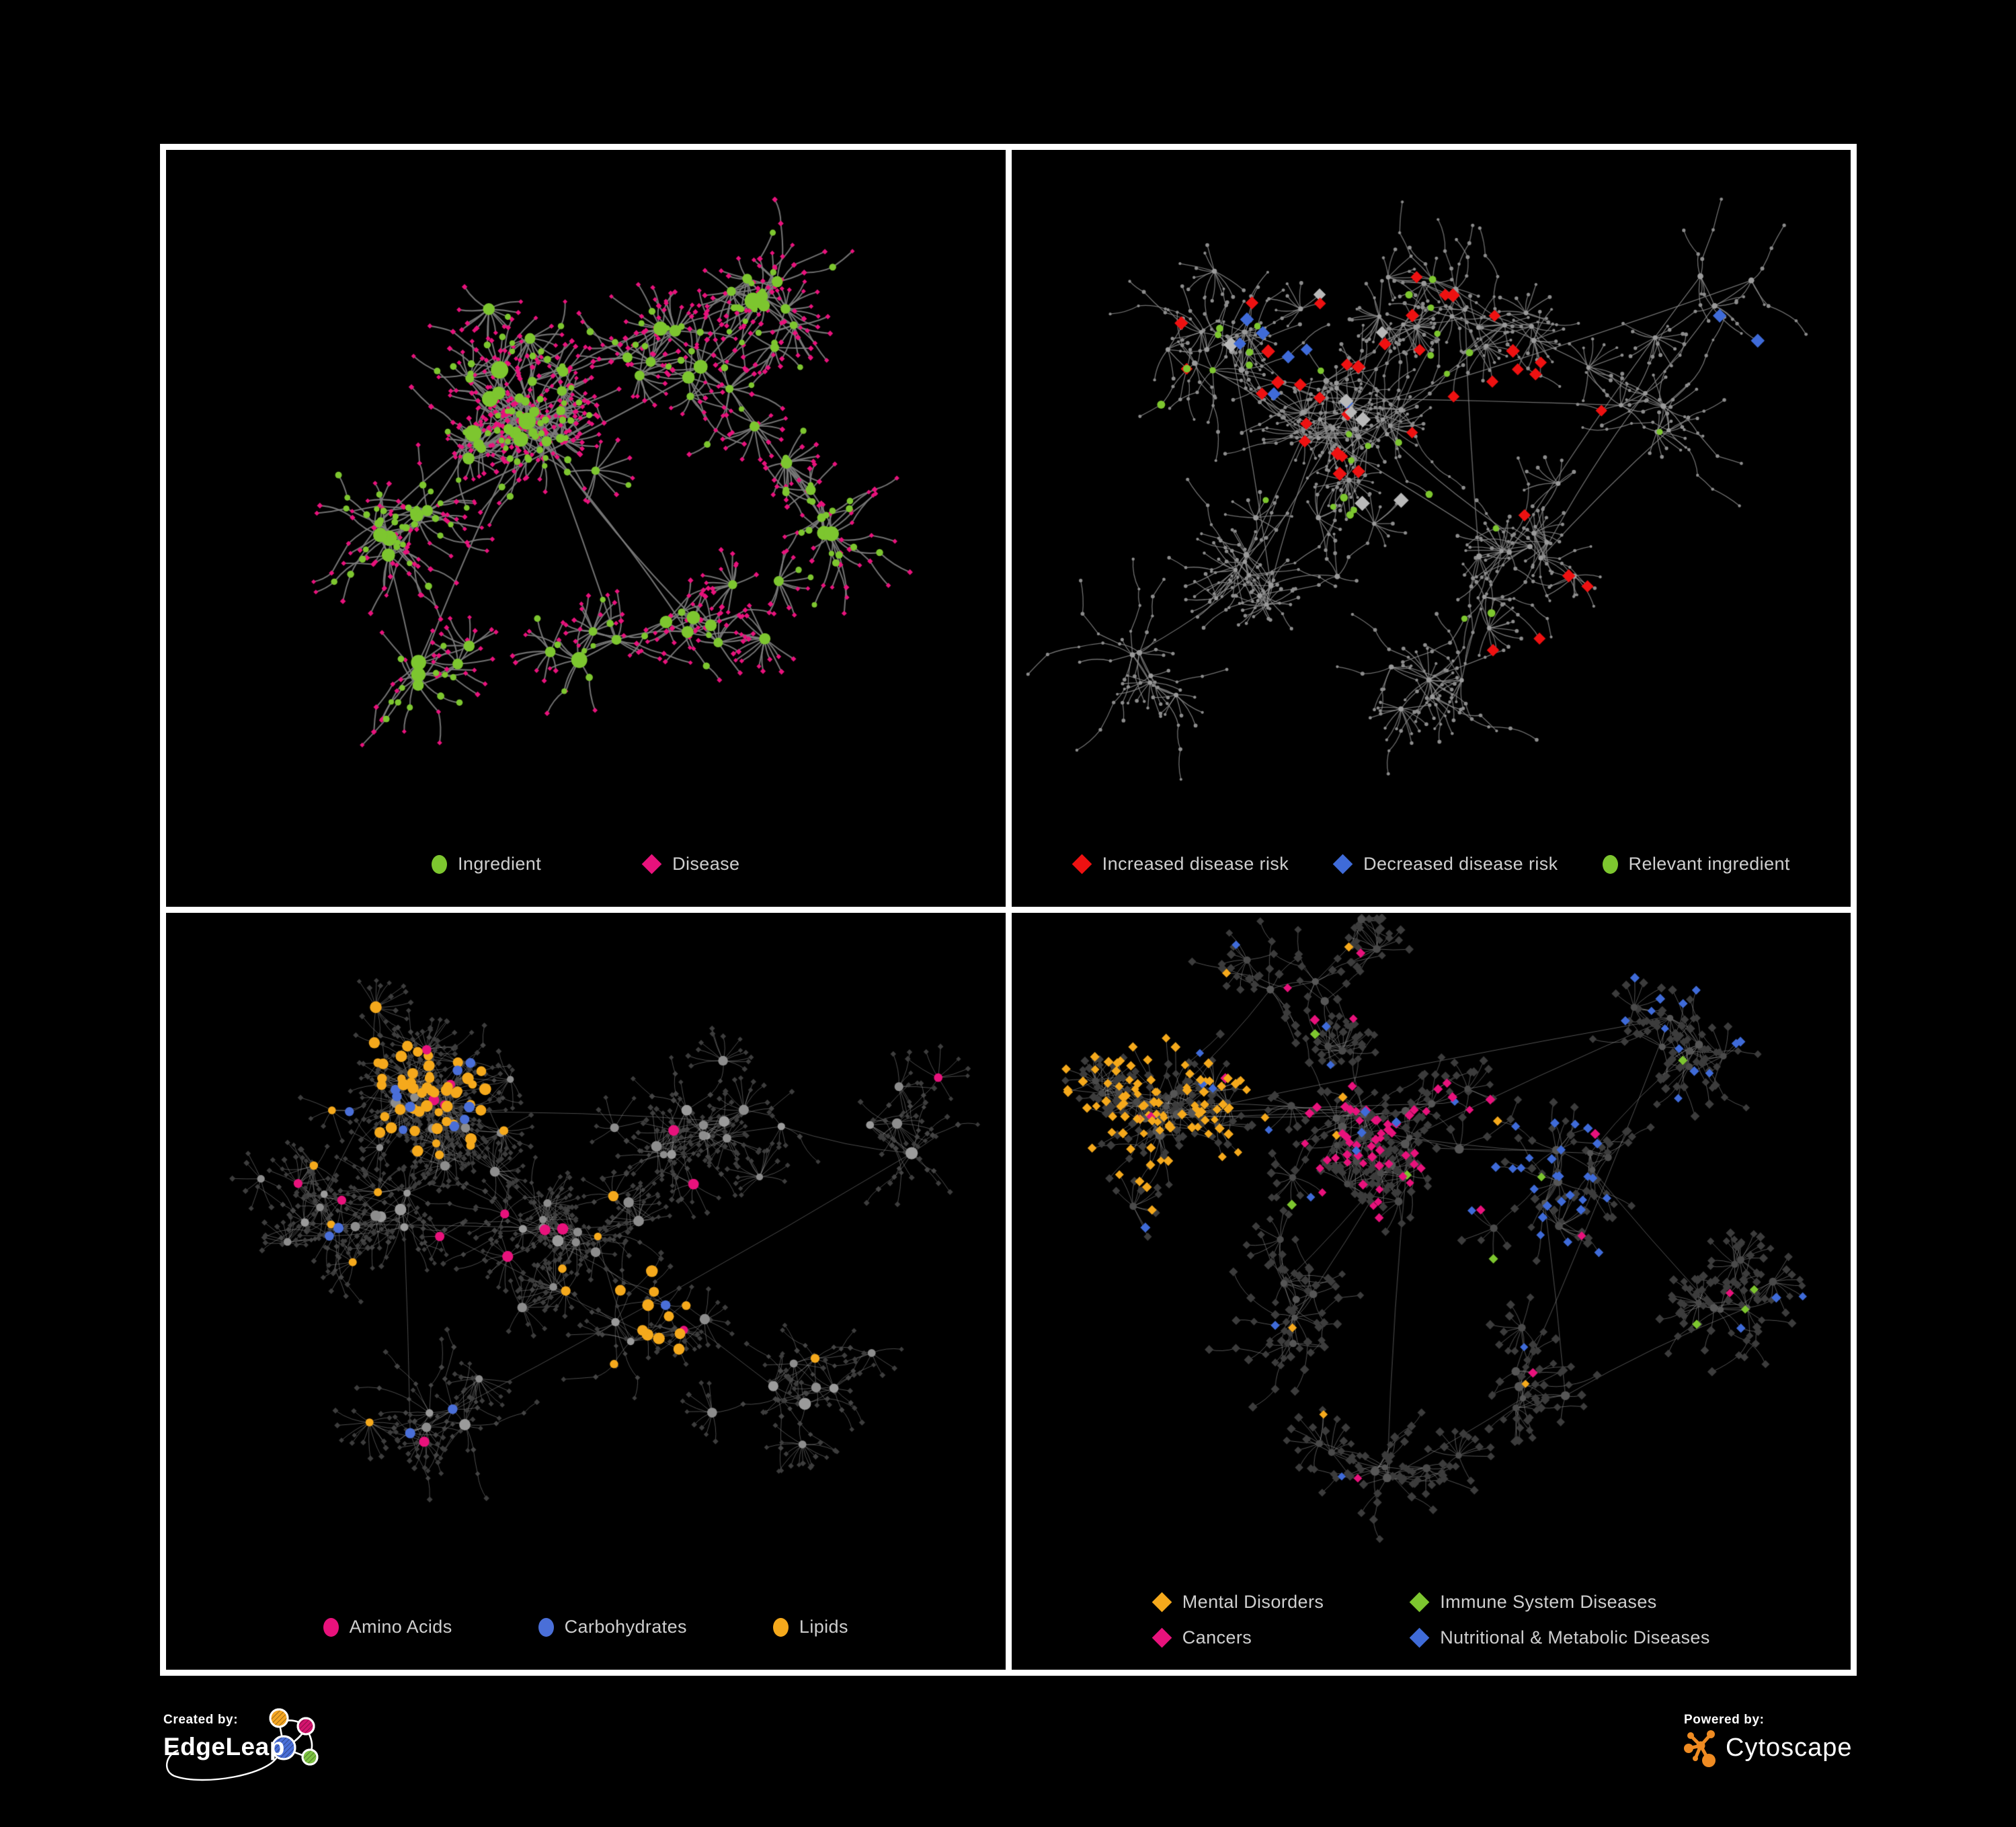 This screenshot has height=1827, width=2016. I want to click on legend-item: Lipids, so click(810, 1627).